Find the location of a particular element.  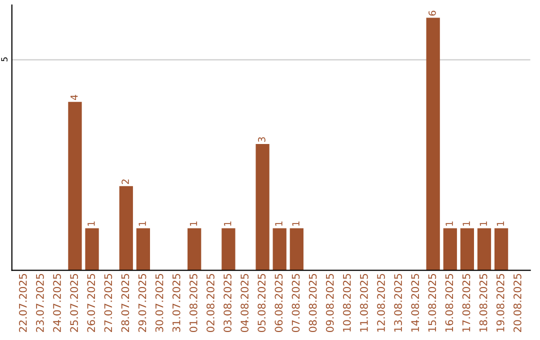

x-tick-label: 24.07.2025 is located at coordinates (57, 303).